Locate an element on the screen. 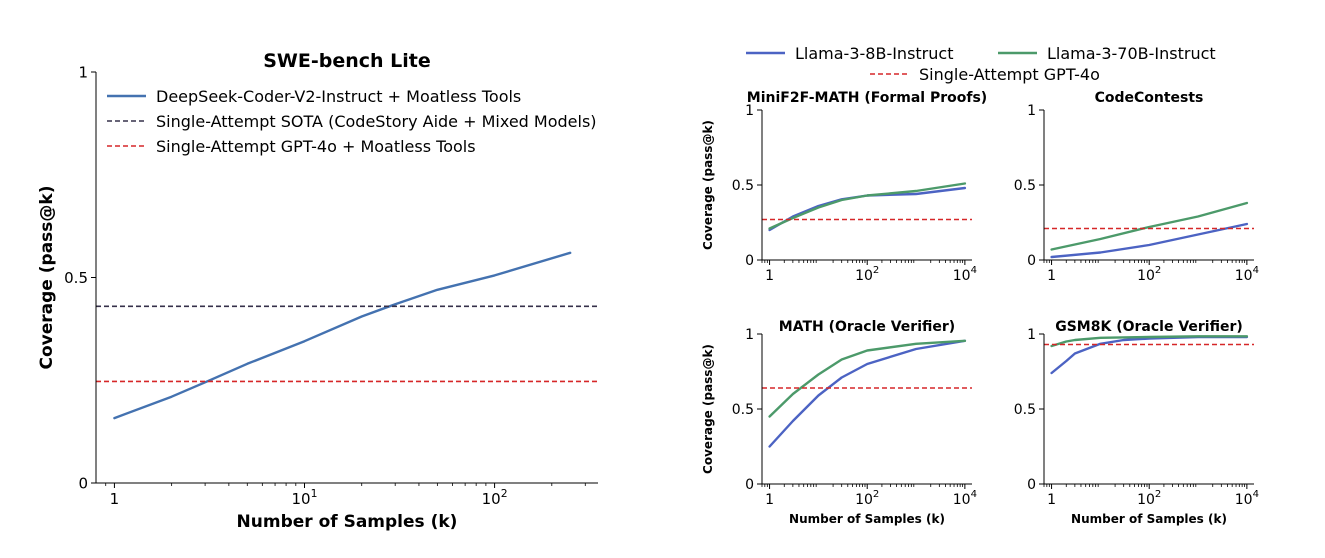  panel-codecontests: 0 0.5 1 1 10² 10⁴ CodeContests is located at coordinates (1136, 187).